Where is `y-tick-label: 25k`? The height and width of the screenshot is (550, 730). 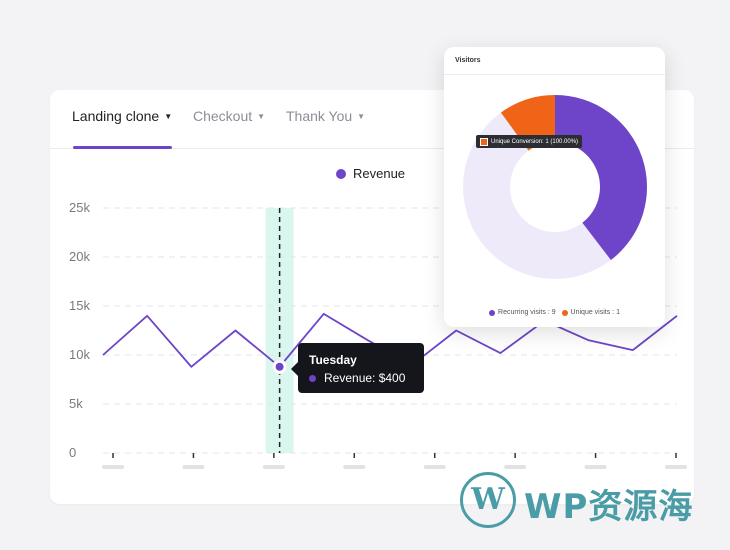
y-tick-label: 25k is located at coordinates (79, 207).